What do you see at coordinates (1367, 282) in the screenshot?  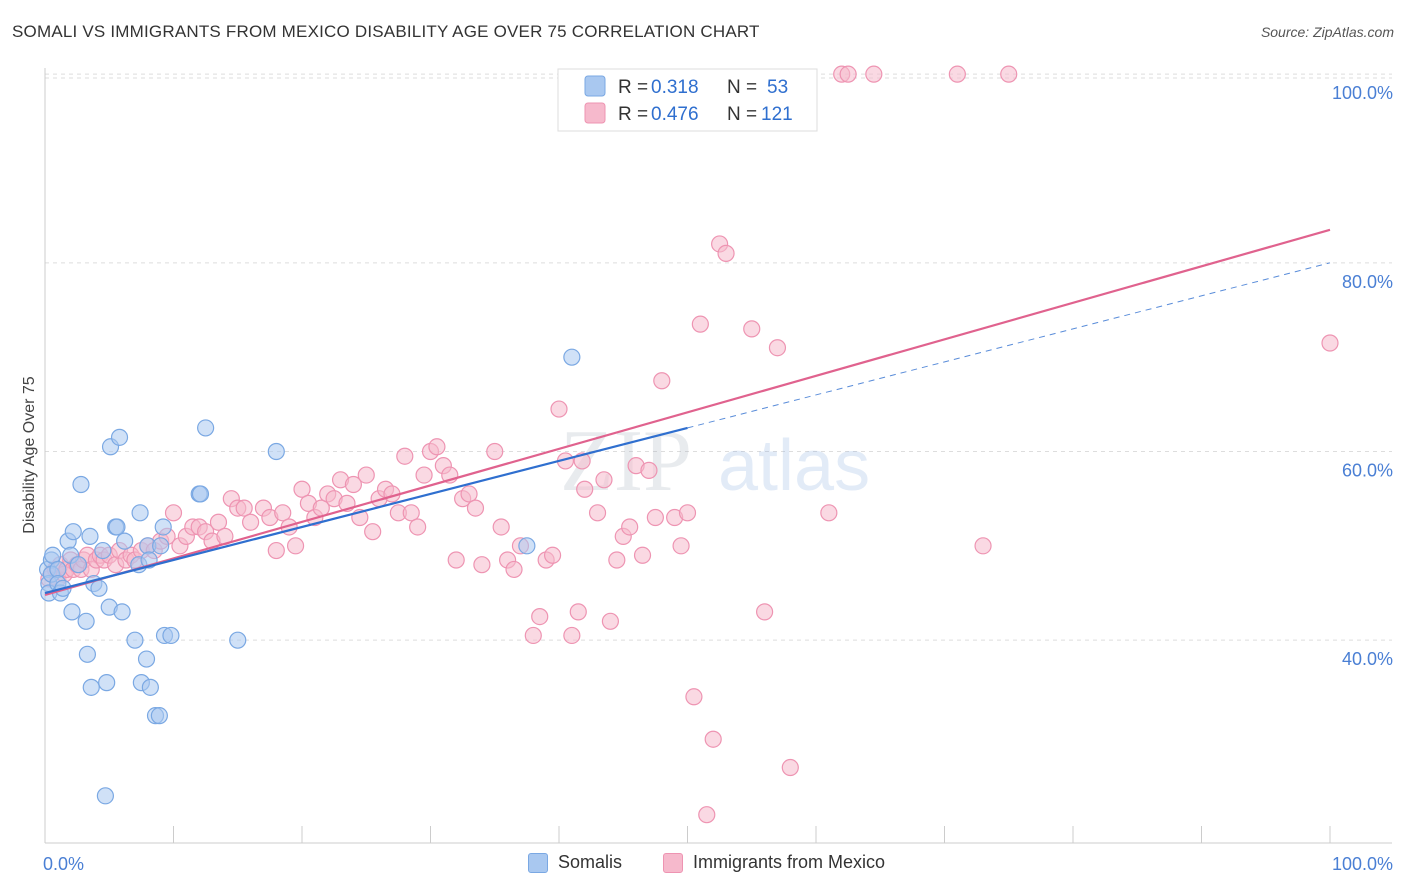 I see `y-tick-label: 80.0%` at bounding box center [1367, 282].